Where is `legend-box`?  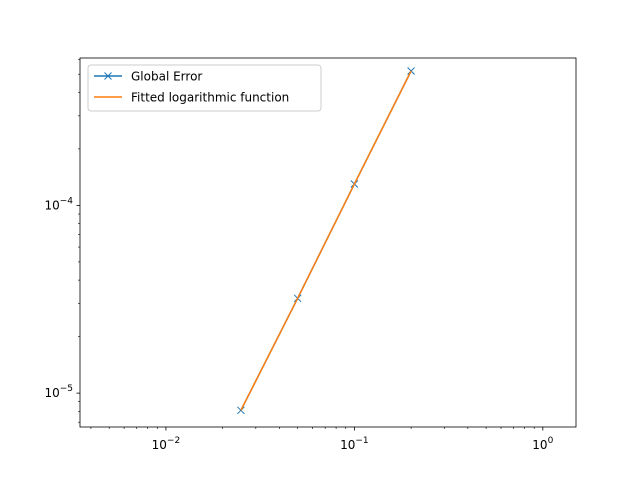
legend-box is located at coordinates (204, 88).